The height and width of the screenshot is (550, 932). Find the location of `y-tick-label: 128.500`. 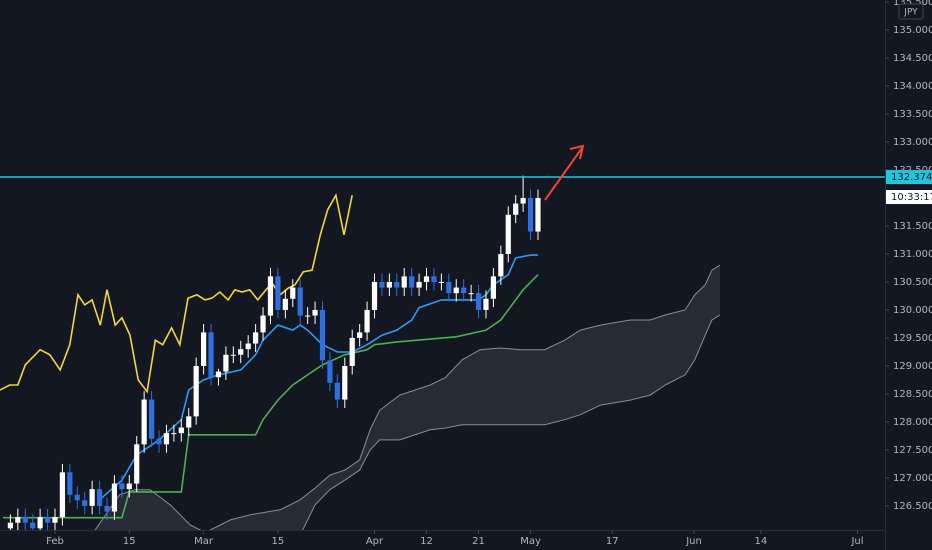

y-tick-label: 128.500 is located at coordinates (912, 394).